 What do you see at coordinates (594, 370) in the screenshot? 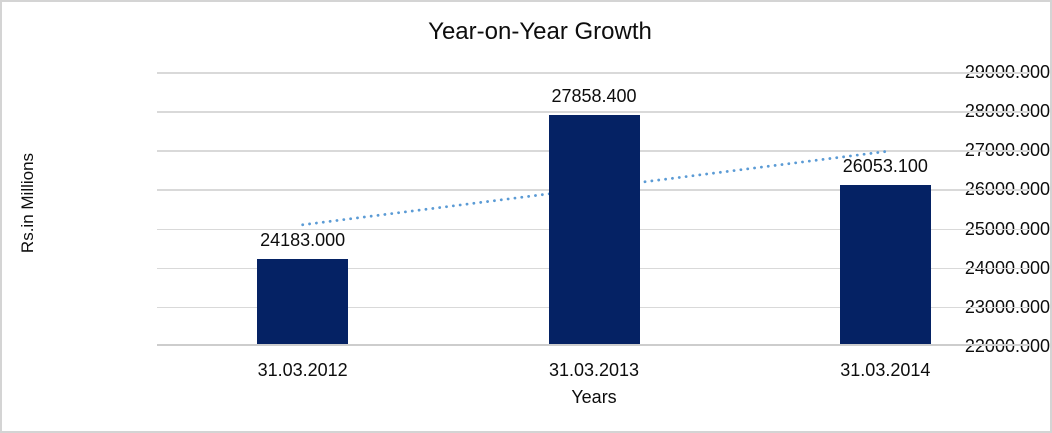
I see `x-tick-label: 31.03.2013` at bounding box center [594, 370].